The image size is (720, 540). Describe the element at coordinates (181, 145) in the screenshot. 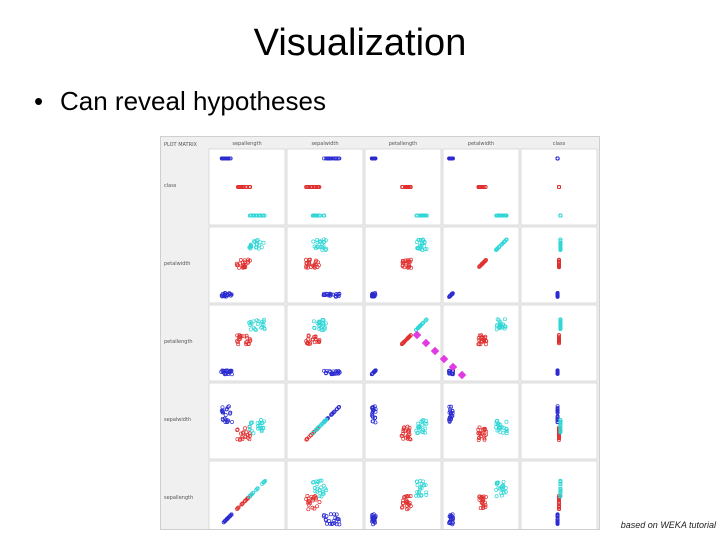

I see `matrix-corner-label: PLOT MATRIX` at that location.